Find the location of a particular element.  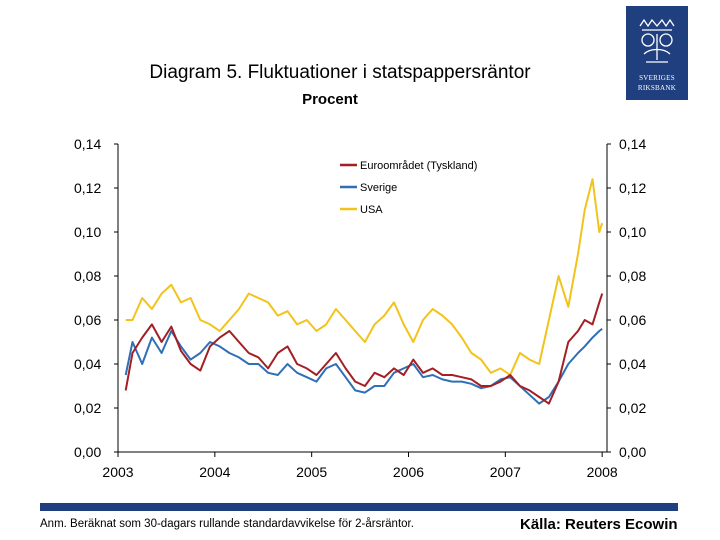

y-tick-label-left: 0,04 is located at coordinates (87, 364).